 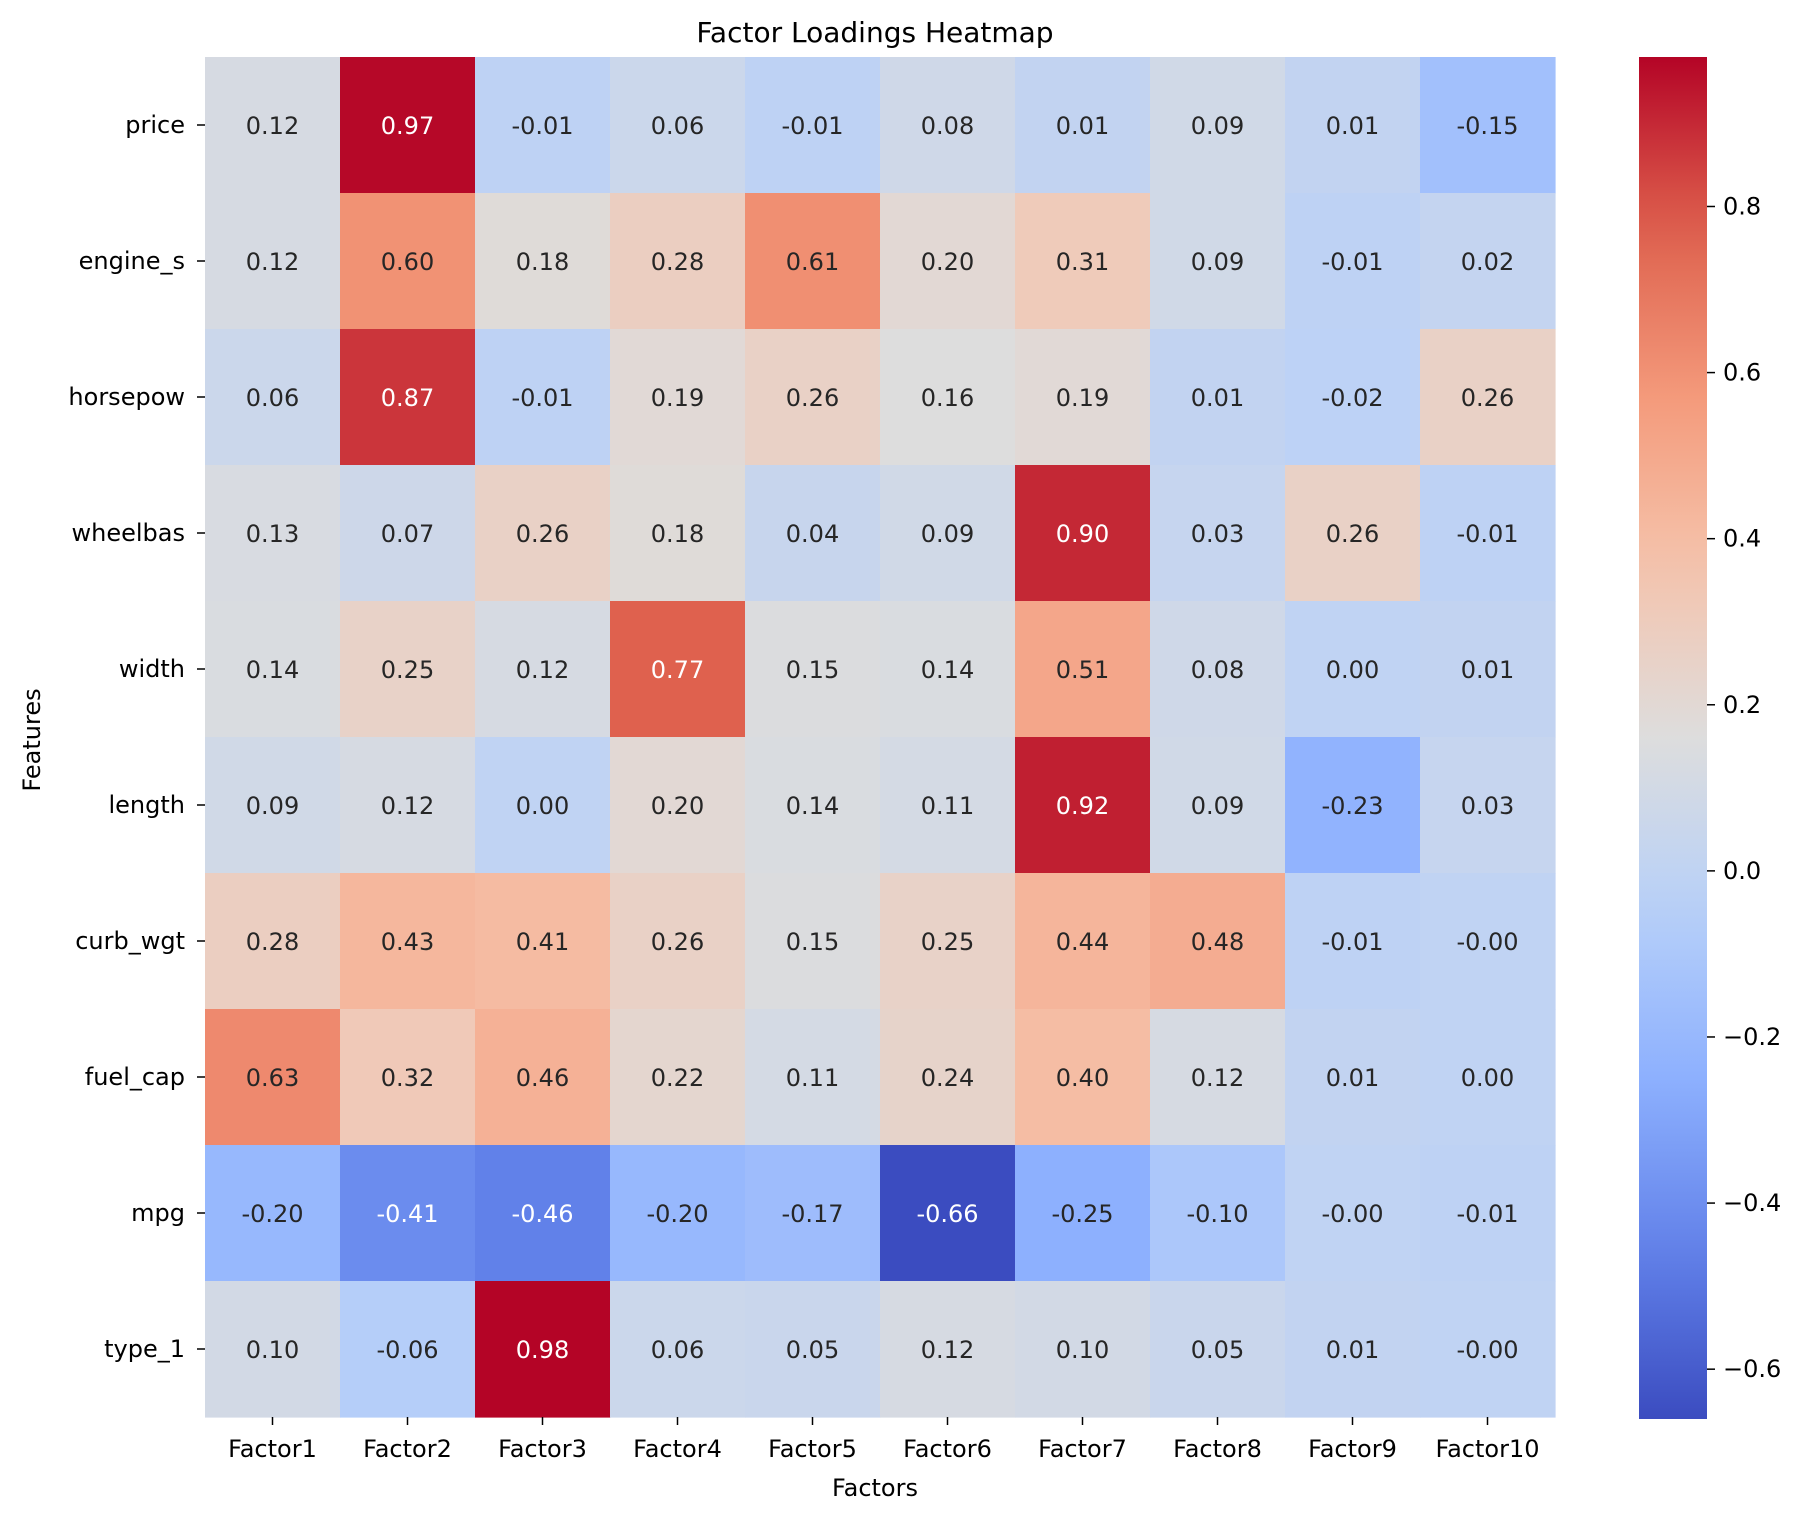 I want to click on cell-value-label: 0.61, so click(x=812, y=262).